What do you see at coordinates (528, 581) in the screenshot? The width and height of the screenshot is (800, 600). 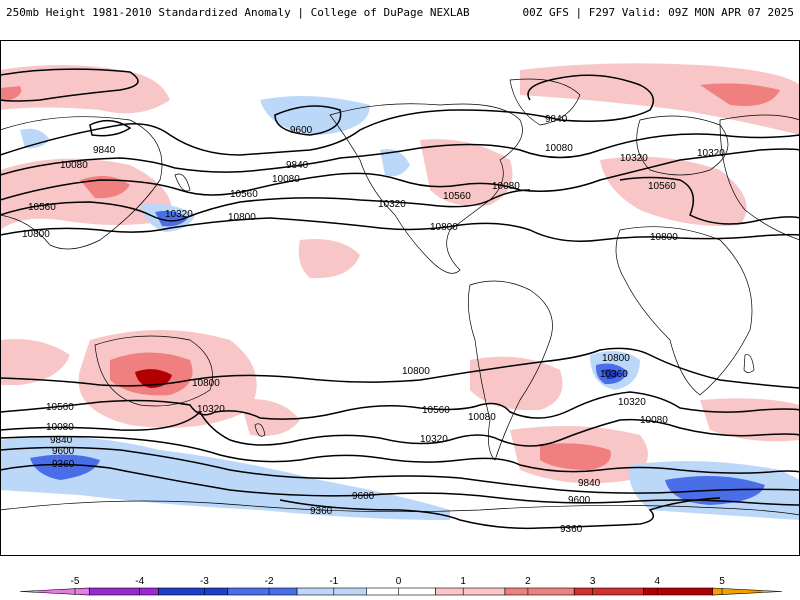 I see `colorbar-tick-label: 2` at bounding box center [528, 581].